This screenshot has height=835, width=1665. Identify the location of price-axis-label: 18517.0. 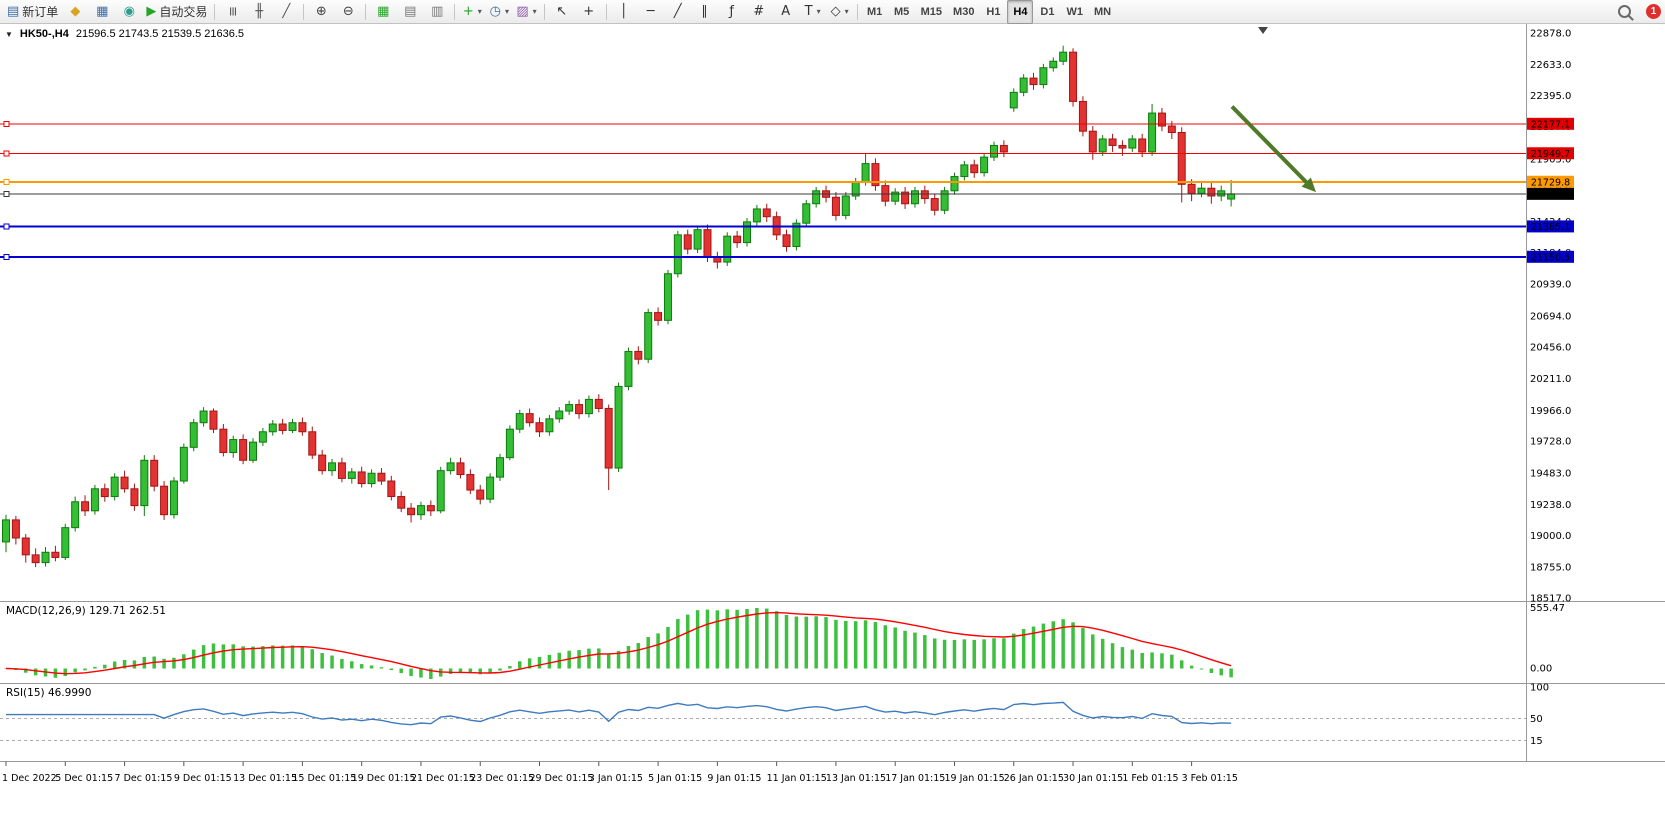
(1550, 599).